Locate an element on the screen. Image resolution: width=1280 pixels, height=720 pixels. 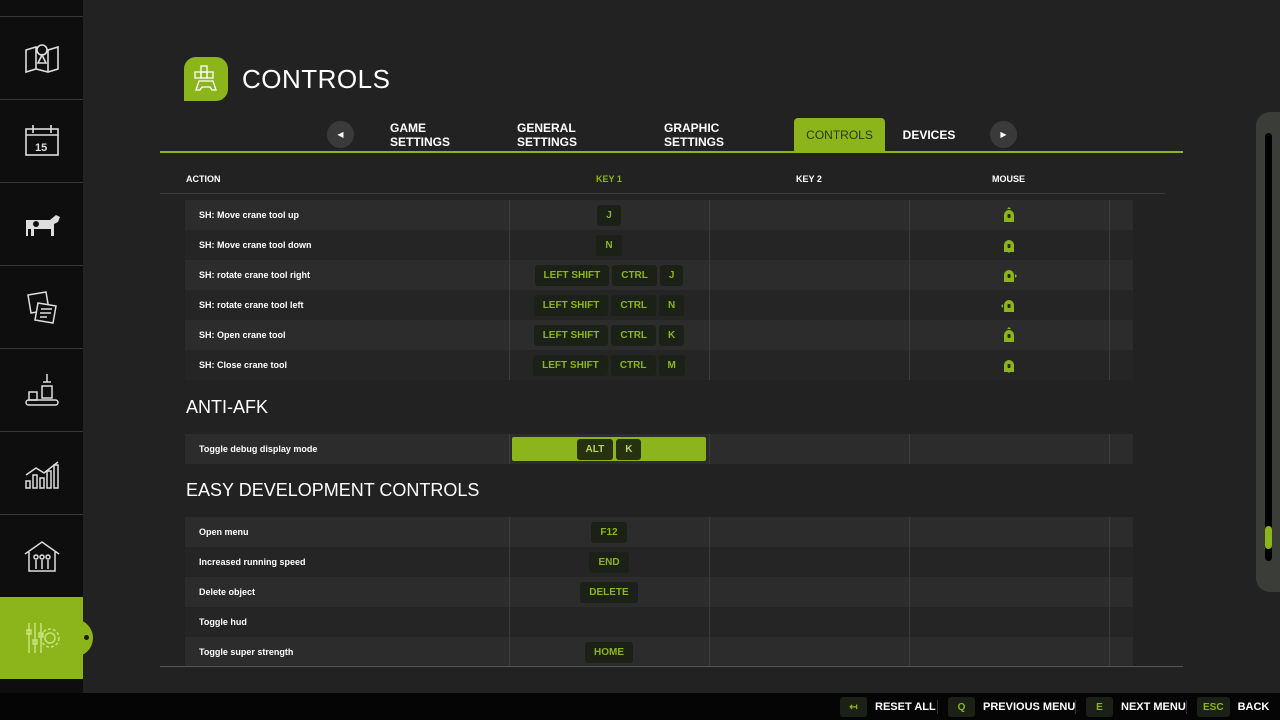
sidebar-item-workers-barn is located at coordinates (41, 555).